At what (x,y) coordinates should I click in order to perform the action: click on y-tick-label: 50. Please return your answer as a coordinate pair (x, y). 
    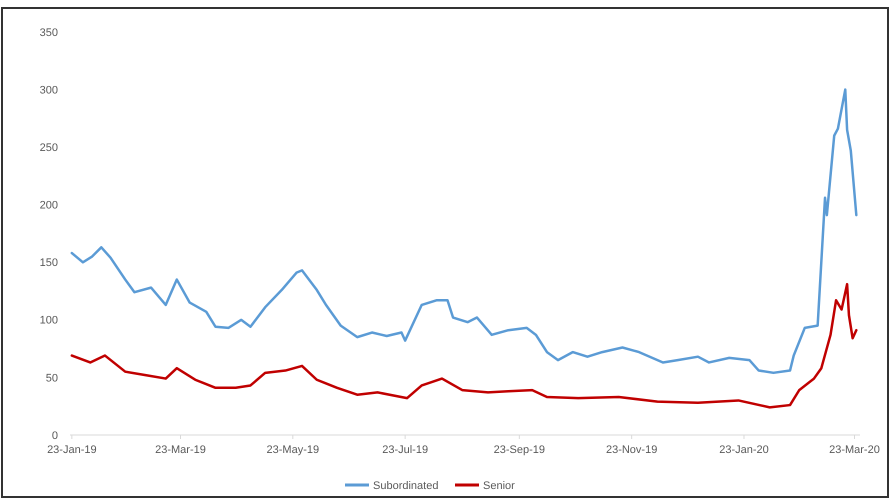
    Looking at the image, I should click on (52, 378).